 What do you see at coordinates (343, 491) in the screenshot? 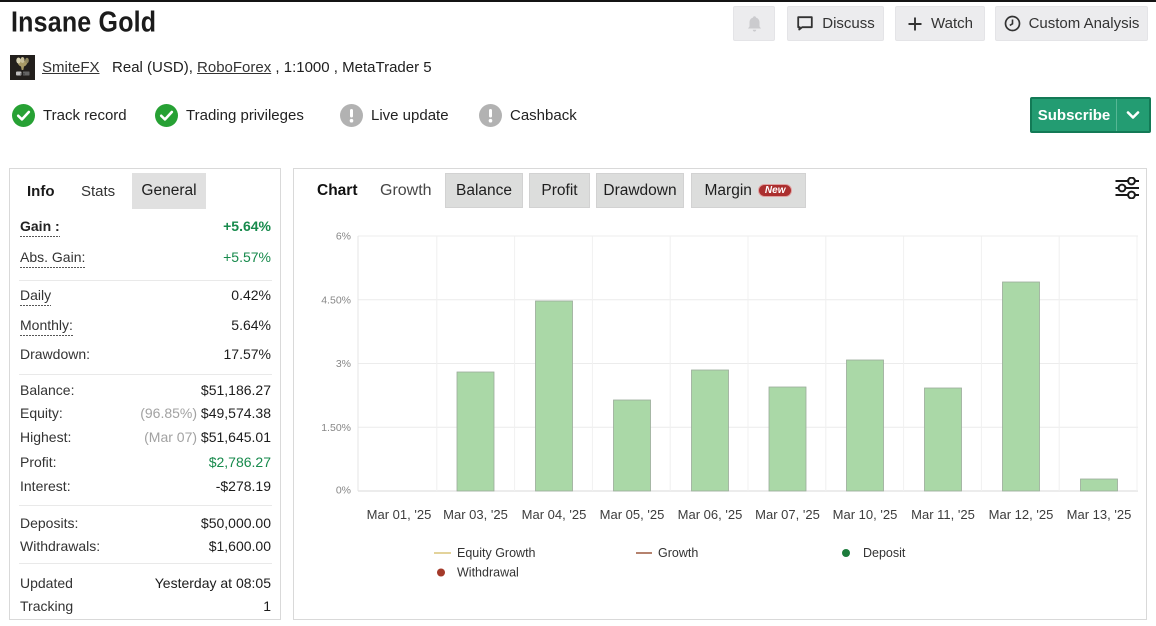
I see `svg-text: 0%` at bounding box center [343, 491].